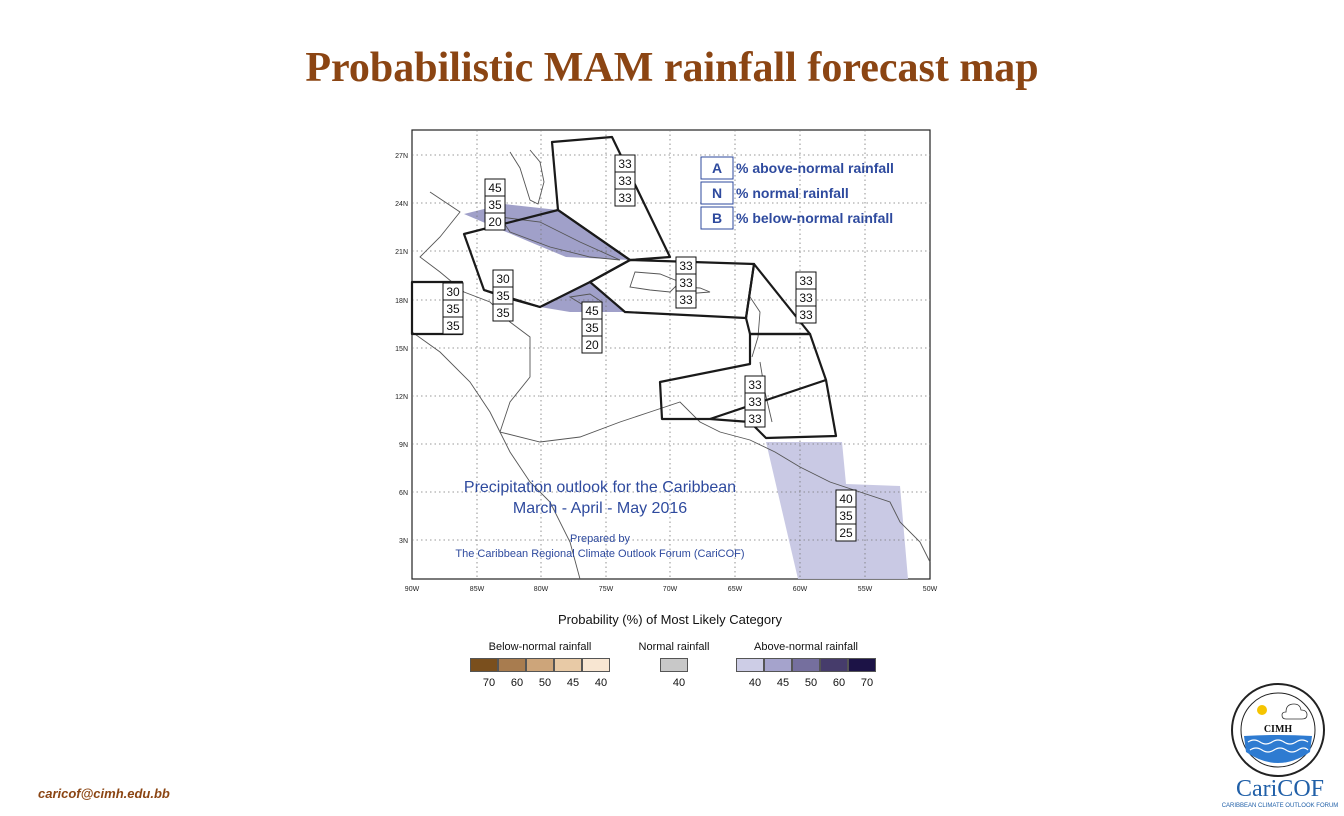  I want to click on value-box-cuba: 20, so click(495, 221).